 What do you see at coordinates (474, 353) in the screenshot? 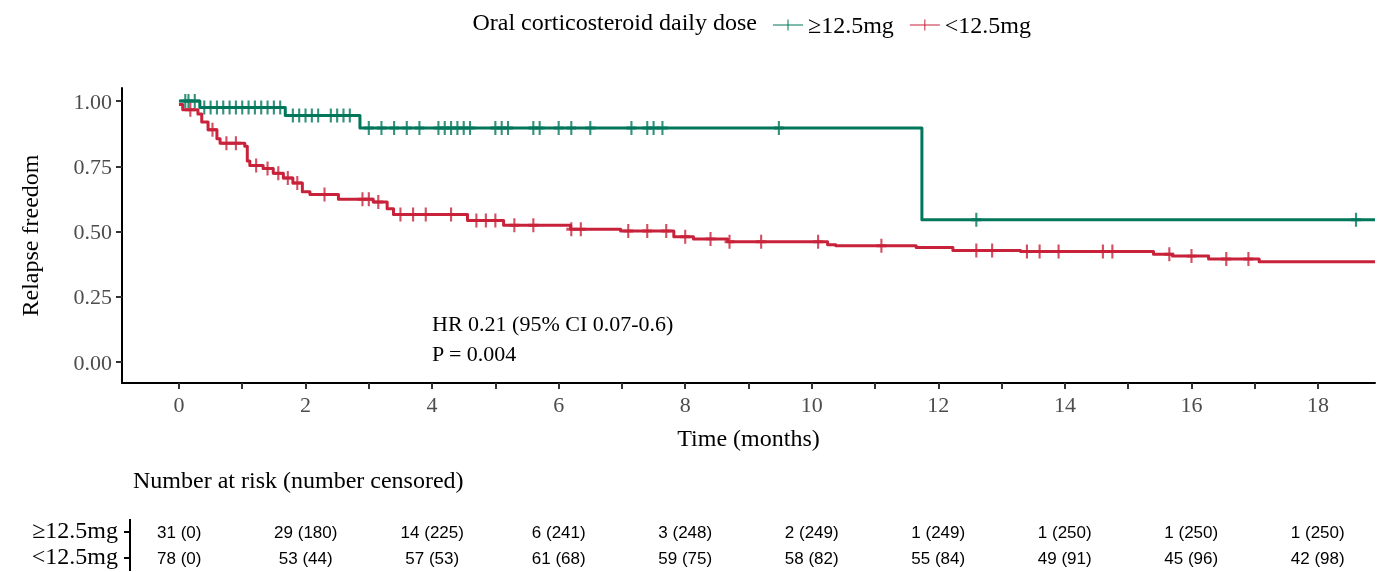
I see `annotation: P = 0.004` at bounding box center [474, 353].